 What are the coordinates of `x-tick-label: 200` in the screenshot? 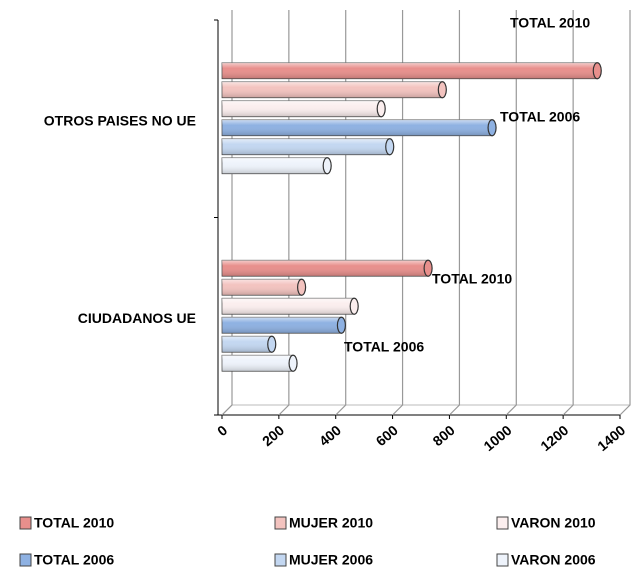 It's located at (273, 435).